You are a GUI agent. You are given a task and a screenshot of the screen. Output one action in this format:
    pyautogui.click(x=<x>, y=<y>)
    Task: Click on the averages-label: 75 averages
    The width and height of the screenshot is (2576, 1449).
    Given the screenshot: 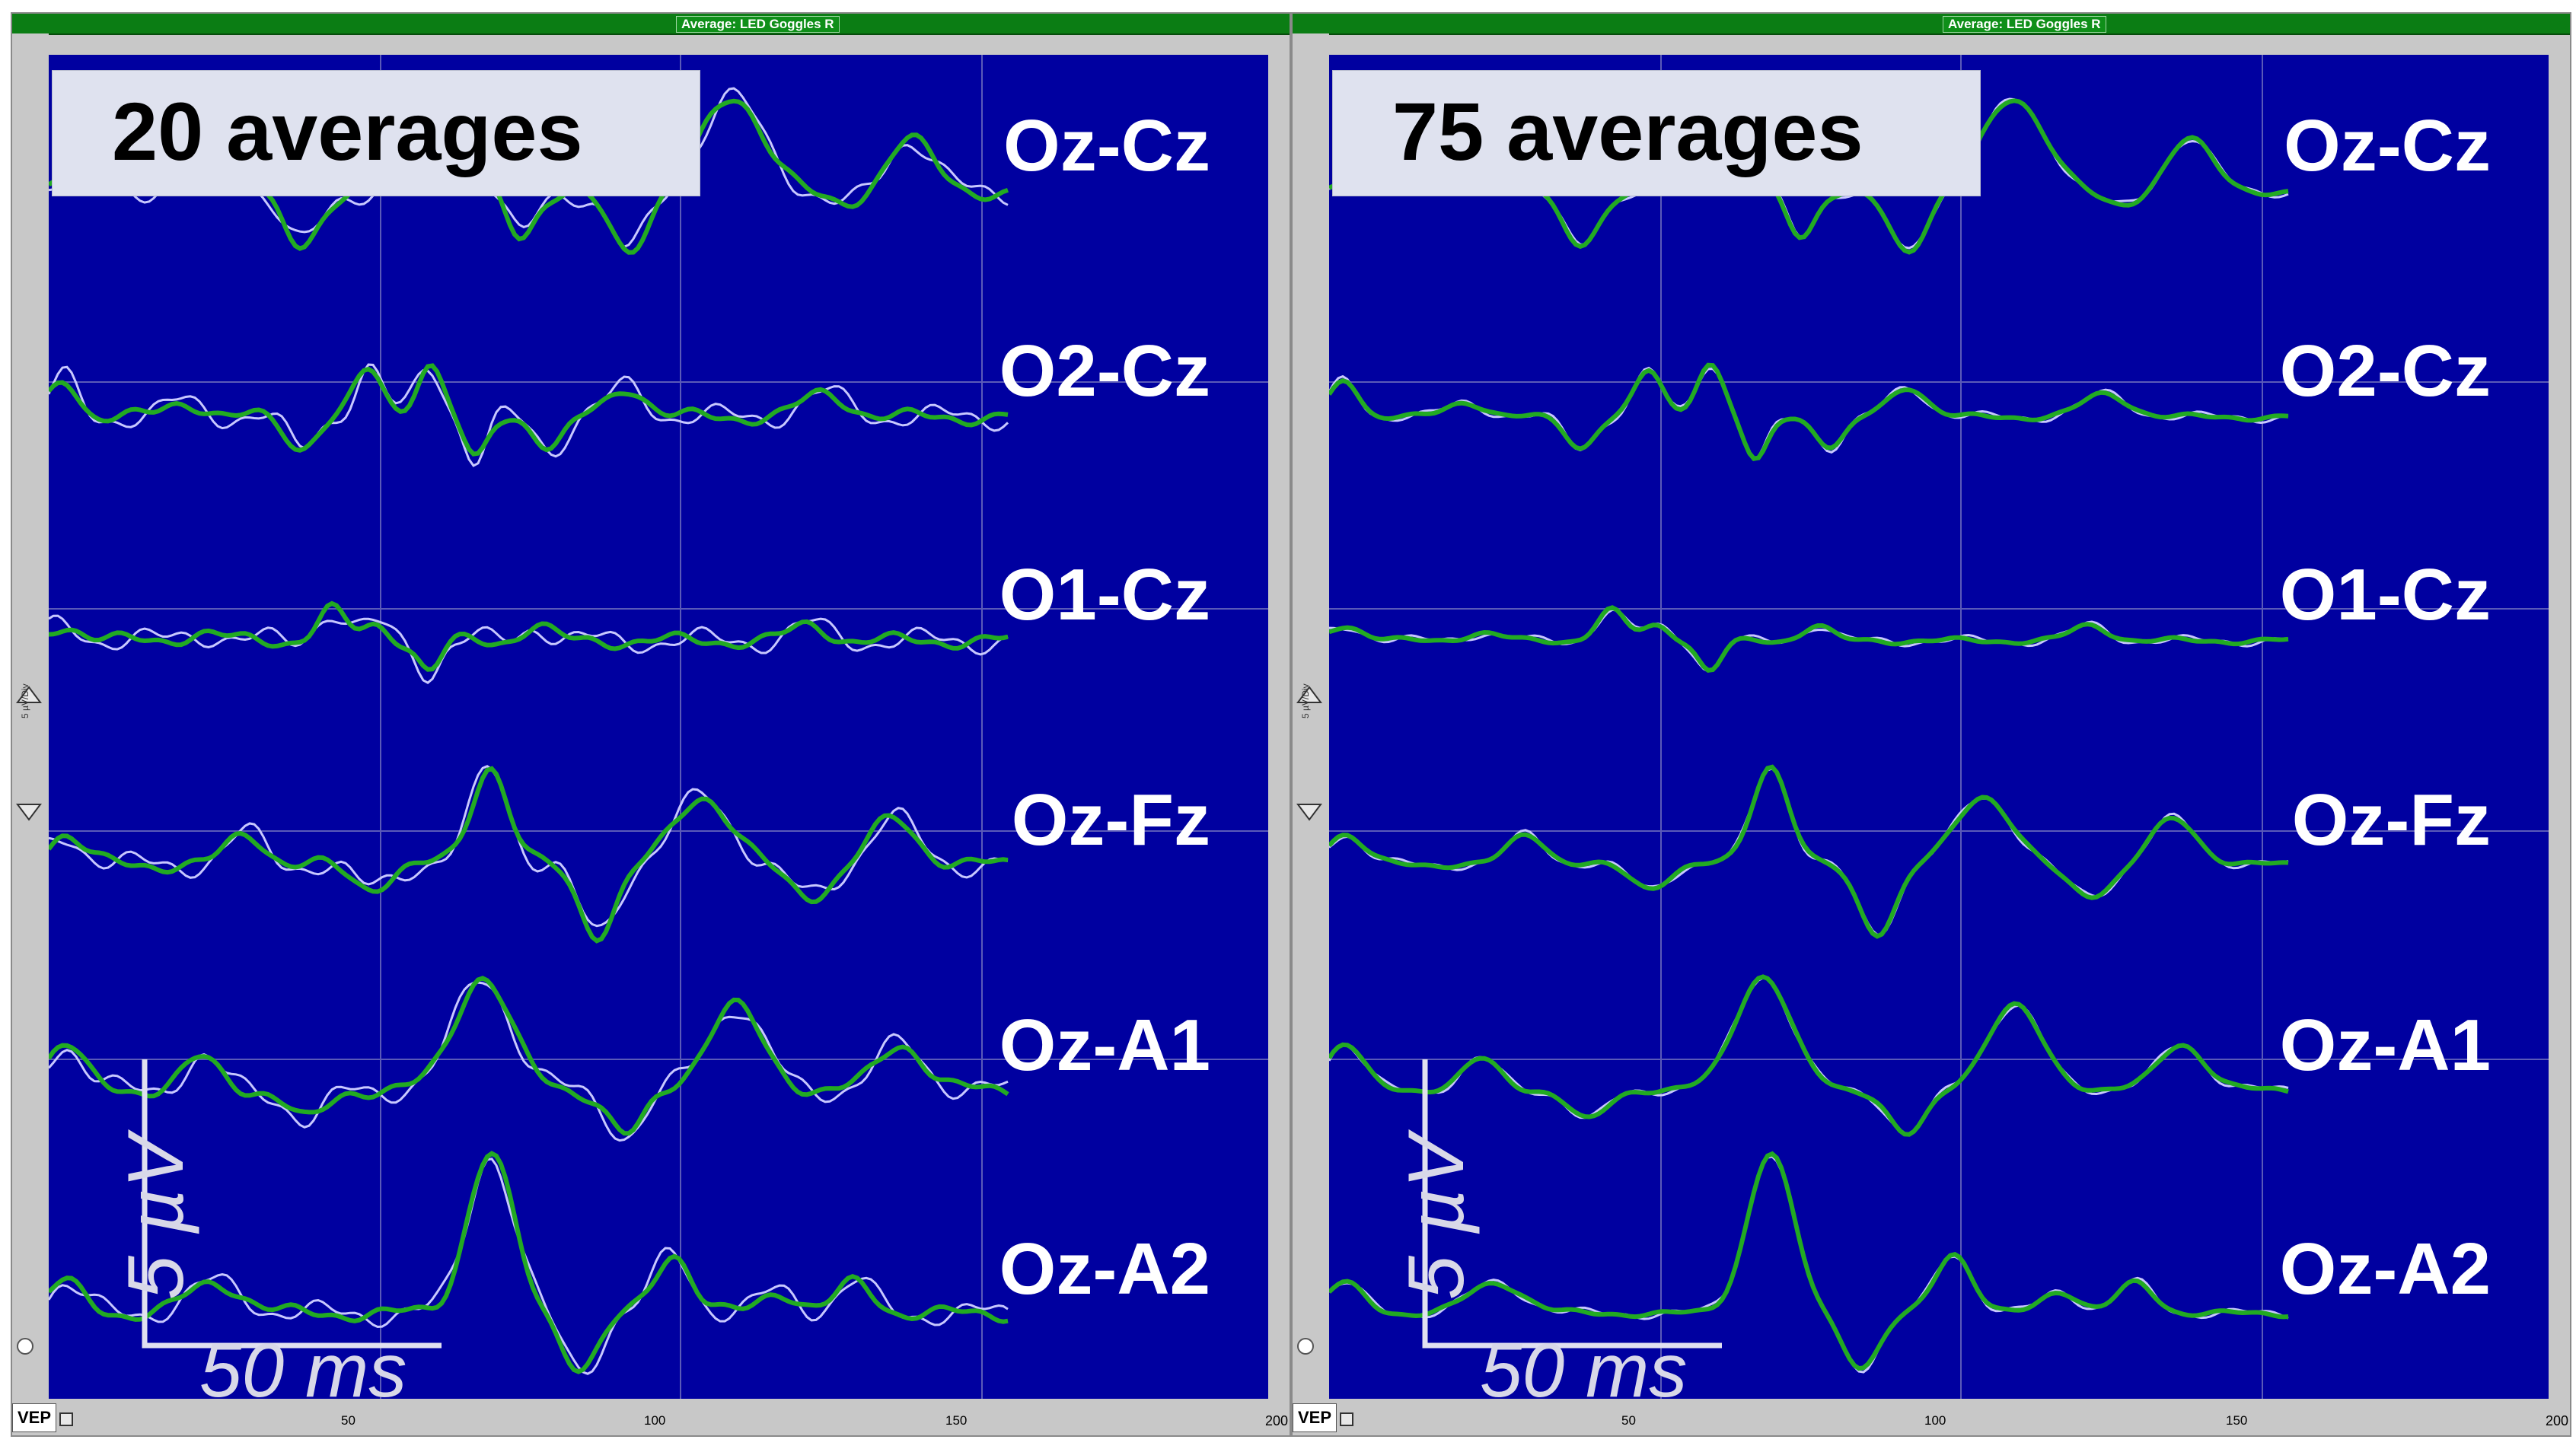 What is the action you would take?
    pyautogui.click(x=1628, y=131)
    